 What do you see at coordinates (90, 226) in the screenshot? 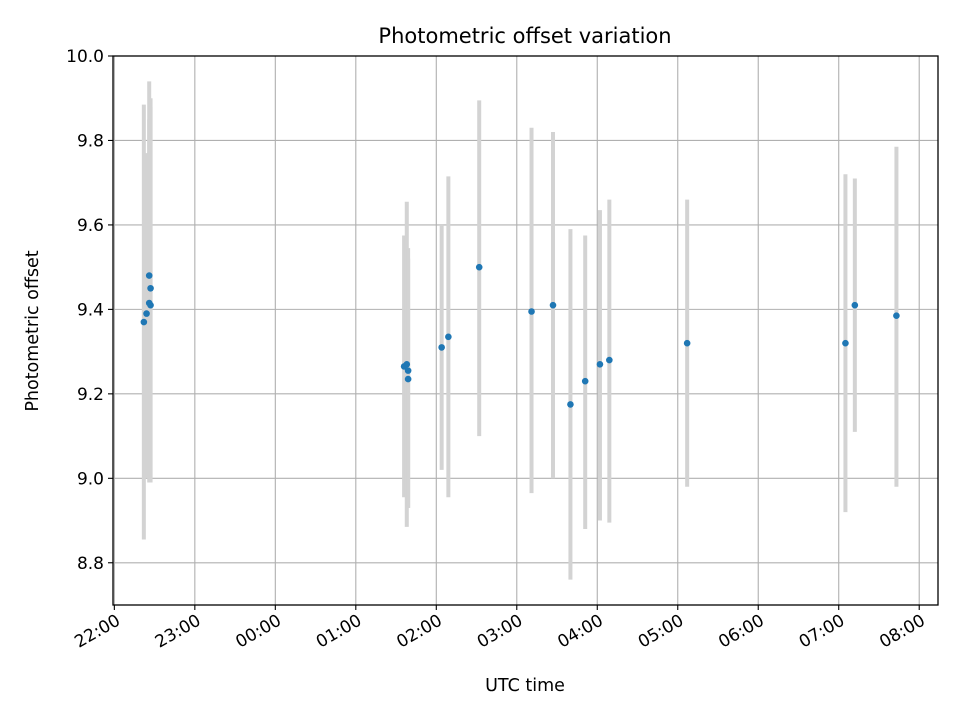
I see `y-tick-label: 9.6` at bounding box center [90, 226].